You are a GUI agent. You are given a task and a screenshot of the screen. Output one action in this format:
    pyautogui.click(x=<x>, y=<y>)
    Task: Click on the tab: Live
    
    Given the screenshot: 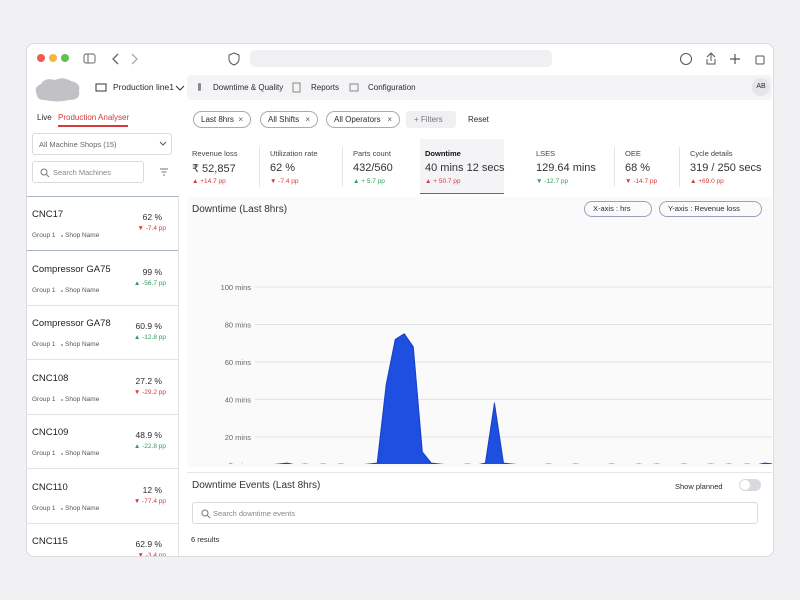 What is the action you would take?
    pyautogui.click(x=44, y=117)
    